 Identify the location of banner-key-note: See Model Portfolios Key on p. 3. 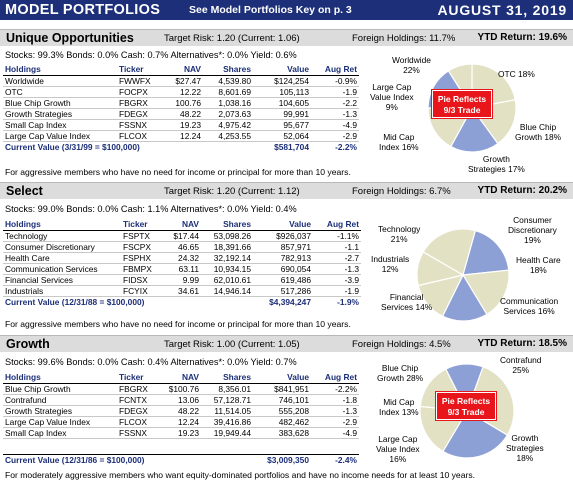
(270, 10).